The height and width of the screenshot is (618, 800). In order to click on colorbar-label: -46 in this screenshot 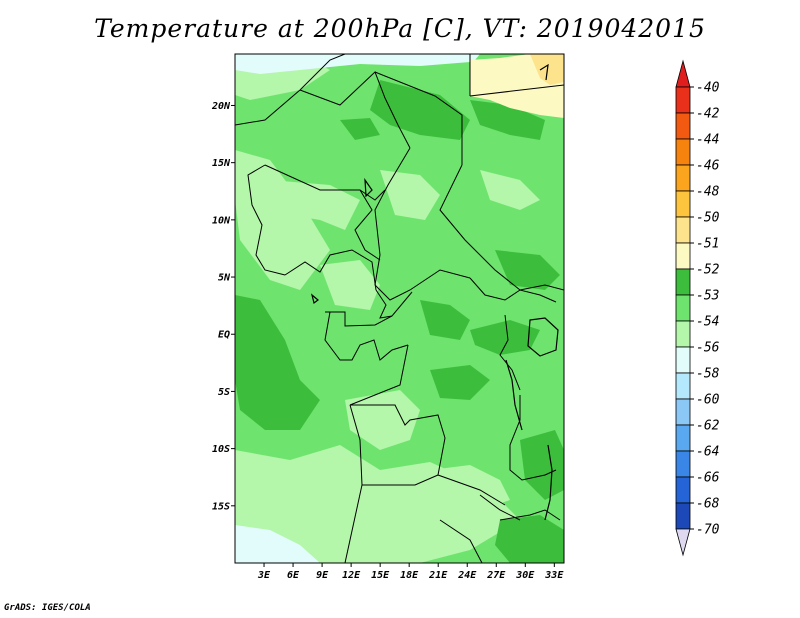, I will do `click(708, 166)`.